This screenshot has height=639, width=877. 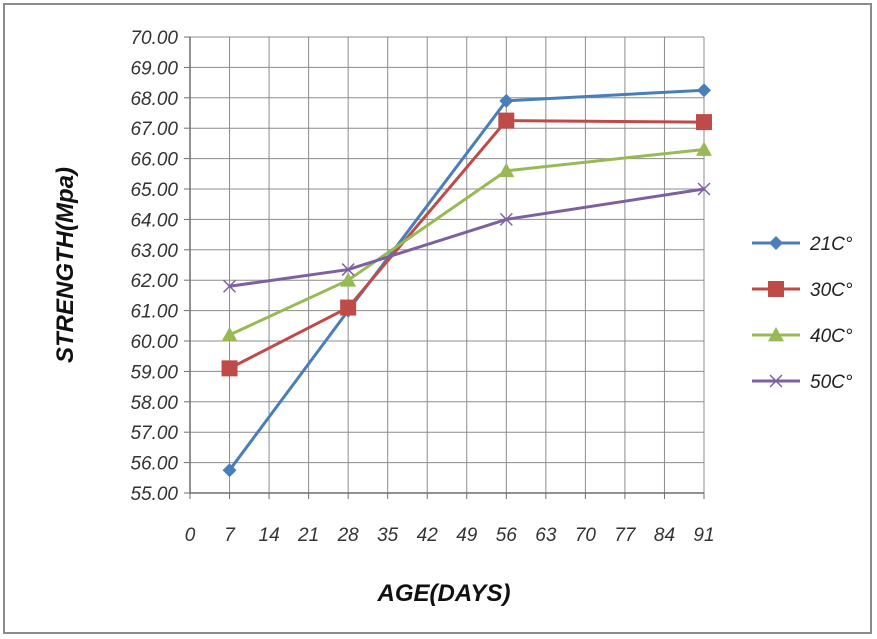 What do you see at coordinates (65, 265) in the screenshot?
I see `y-axis-title: STRENGTH(Mpa)` at bounding box center [65, 265].